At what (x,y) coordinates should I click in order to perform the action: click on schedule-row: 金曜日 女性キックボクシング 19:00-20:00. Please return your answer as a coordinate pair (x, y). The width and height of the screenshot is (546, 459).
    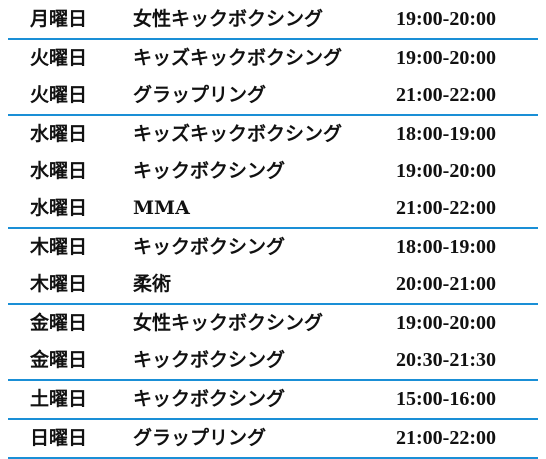
    Looking at the image, I should click on (273, 323).